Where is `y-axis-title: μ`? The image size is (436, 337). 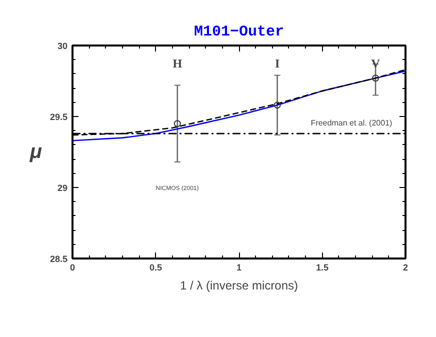 y-axis-title: μ is located at coordinates (35, 152).